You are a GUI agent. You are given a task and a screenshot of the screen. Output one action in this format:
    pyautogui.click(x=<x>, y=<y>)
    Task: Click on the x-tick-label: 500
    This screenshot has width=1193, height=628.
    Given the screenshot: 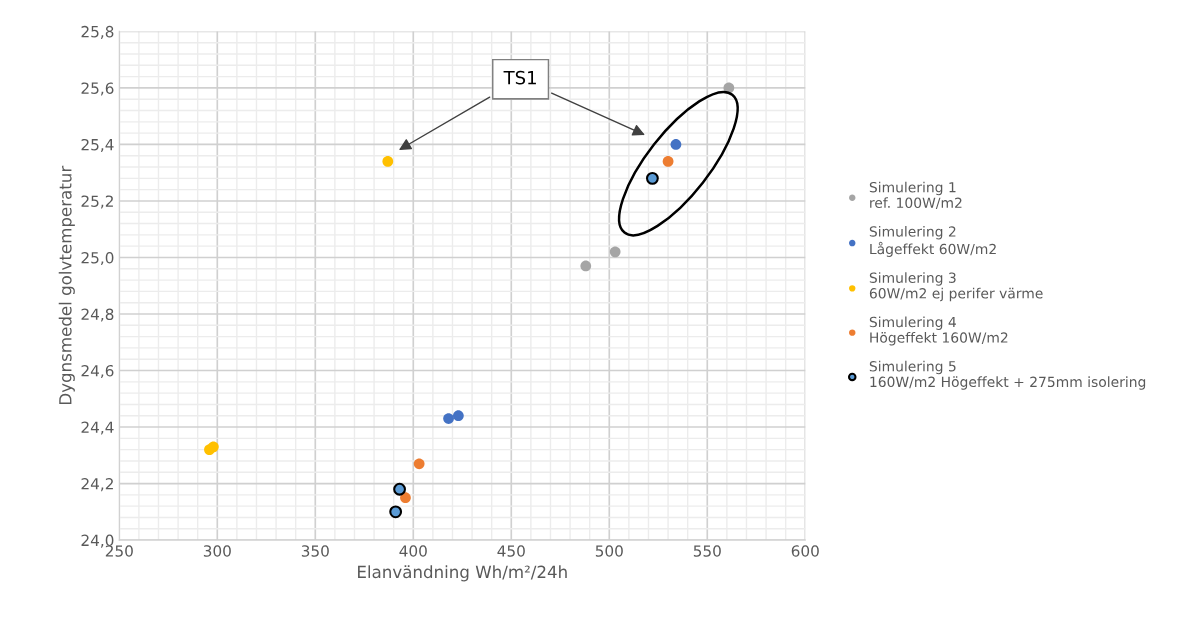 What is the action you would take?
    pyautogui.click(x=609, y=551)
    